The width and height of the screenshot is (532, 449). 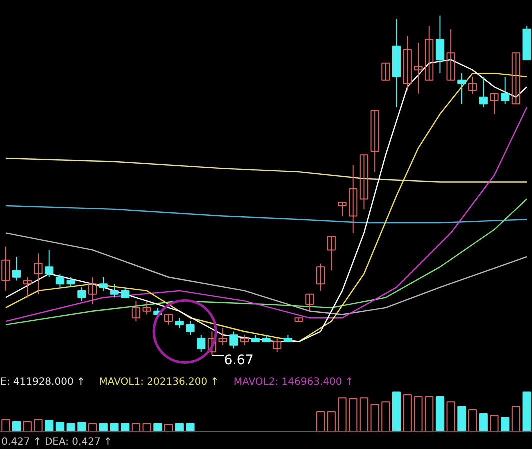 What do you see at coordinates (239, 361) in the screenshot?
I see `annotation: 6.67` at bounding box center [239, 361].